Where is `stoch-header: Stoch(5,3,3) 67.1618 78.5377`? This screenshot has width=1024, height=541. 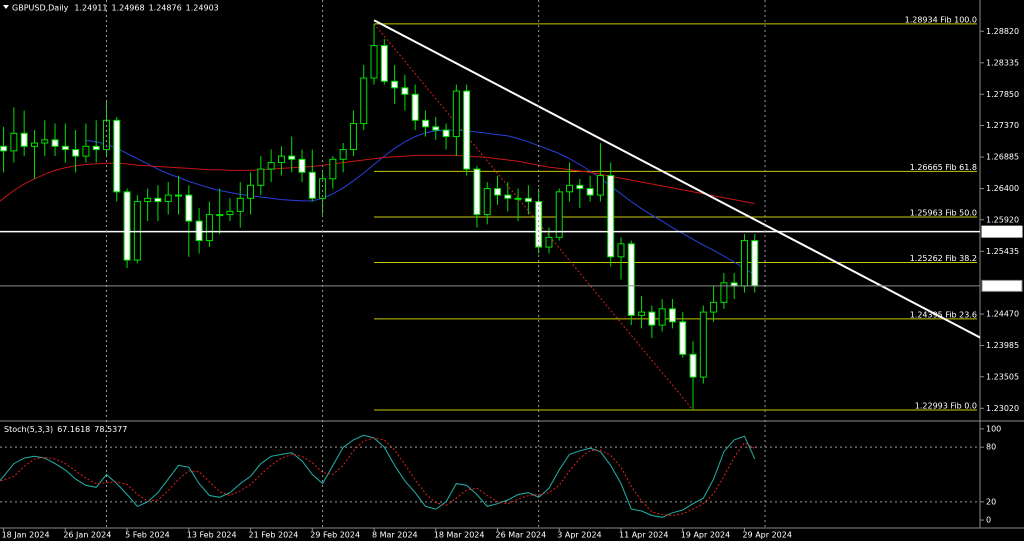
stoch-header: Stoch(5,3,3) 67.1618 78.5377 is located at coordinates (65, 429).